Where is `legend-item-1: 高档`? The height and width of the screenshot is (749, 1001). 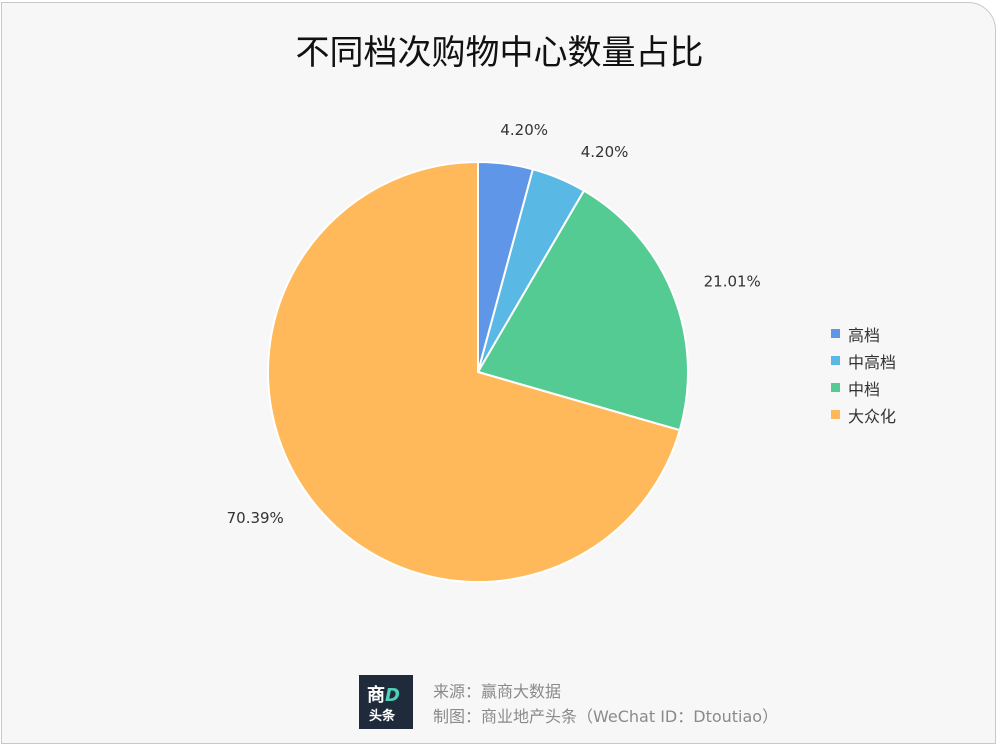 legend-item-1: 高档 is located at coordinates (863, 333).